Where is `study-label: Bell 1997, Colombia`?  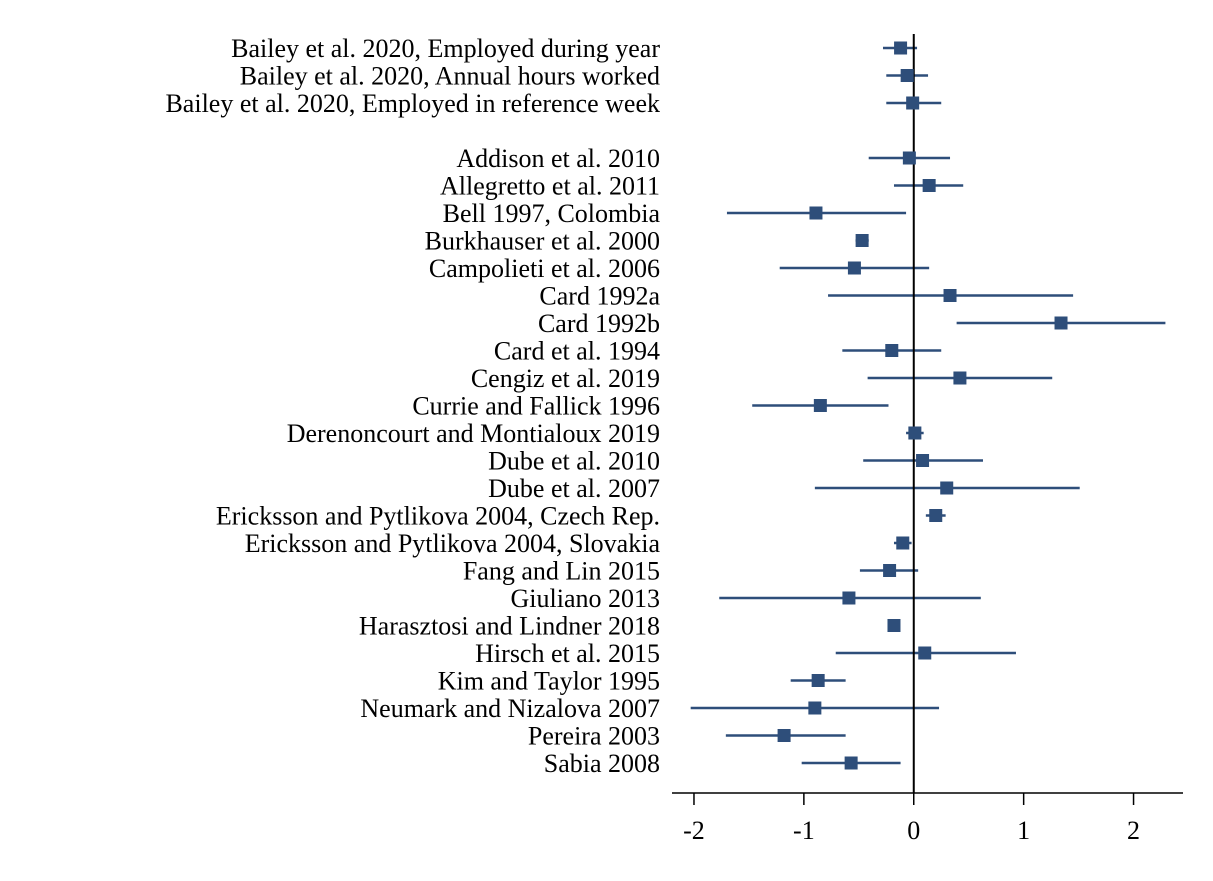 study-label: Bell 1997, Colombia is located at coordinates (552, 213).